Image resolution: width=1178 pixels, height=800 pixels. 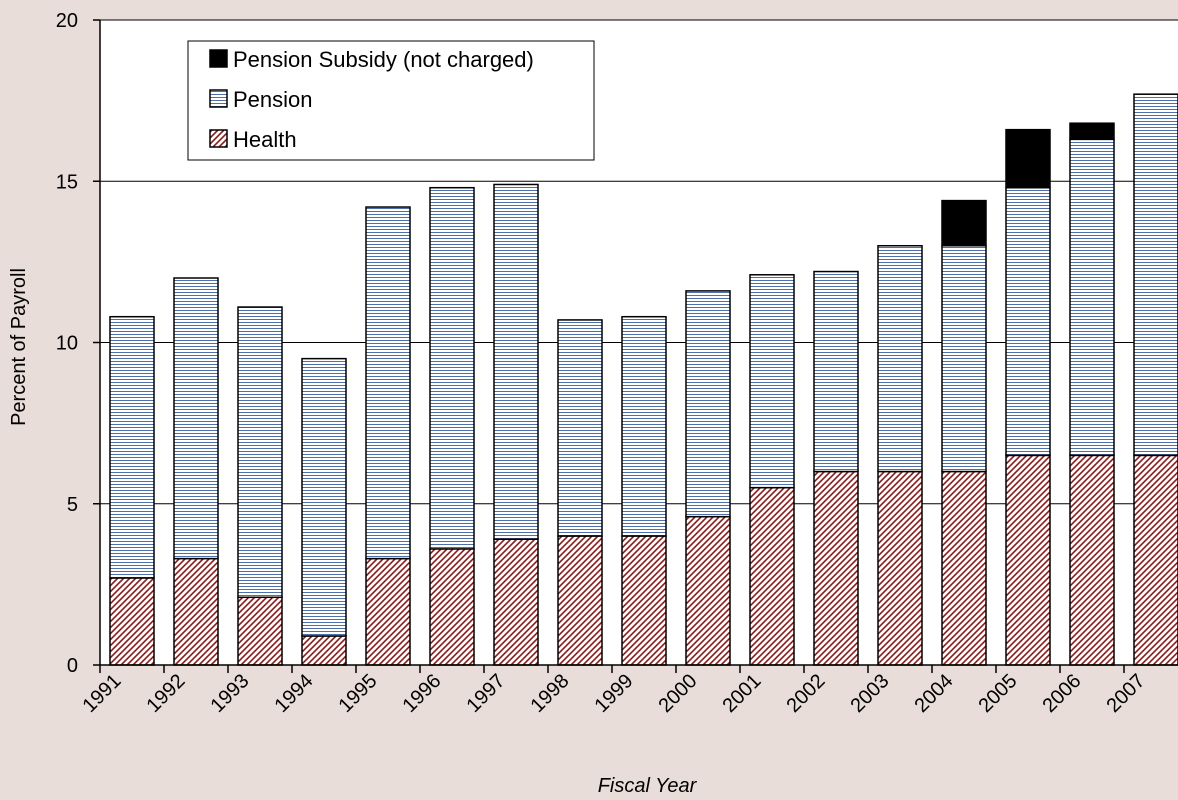 What do you see at coordinates (260, 631) in the screenshot?
I see `bar-health-1993` at bounding box center [260, 631].